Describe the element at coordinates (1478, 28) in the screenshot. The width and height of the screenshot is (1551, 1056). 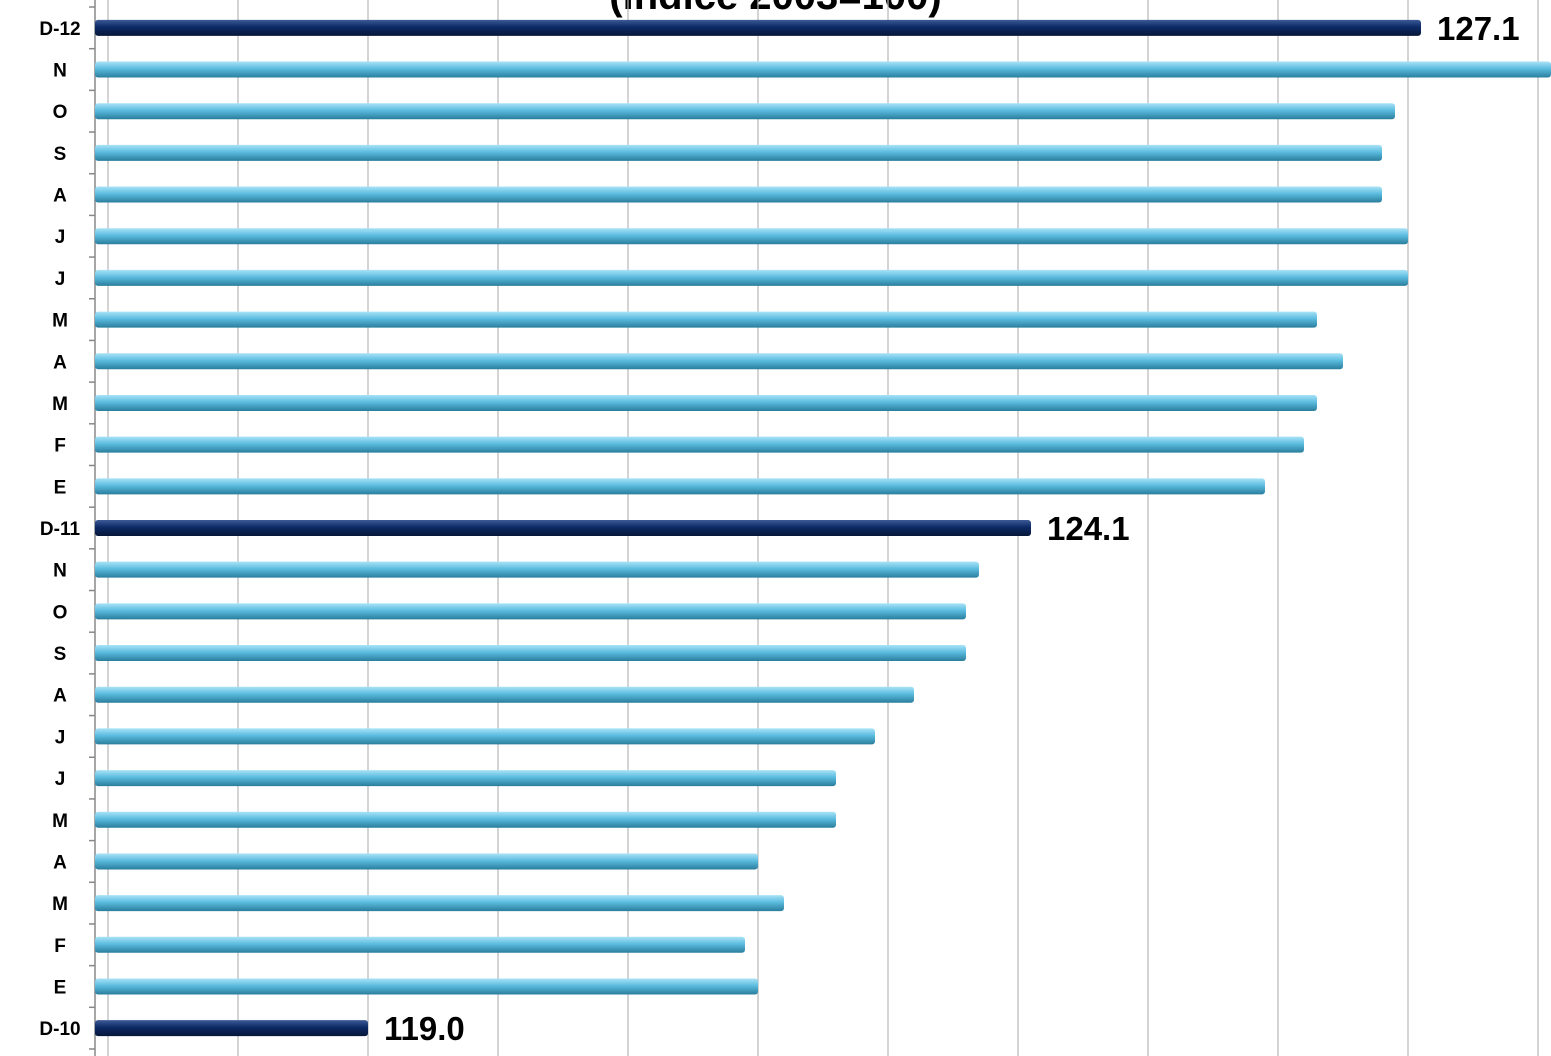
I see `data-label: 127.1` at that location.